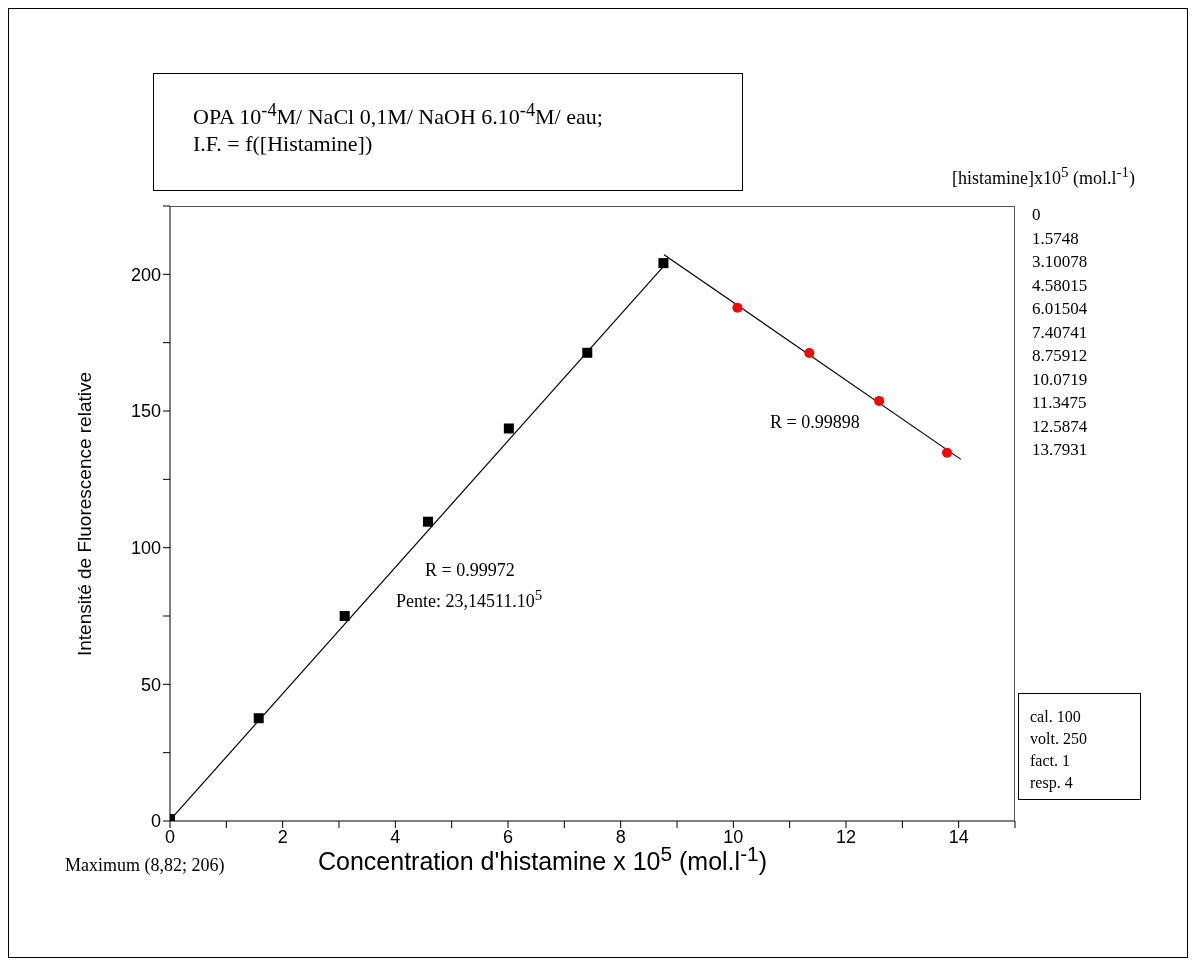 The image size is (1198, 971). What do you see at coordinates (1043, 176) in the screenshot?
I see `text: [histamine]x10$^{5}$ (mol.l$^{-1}$)` at bounding box center [1043, 176].